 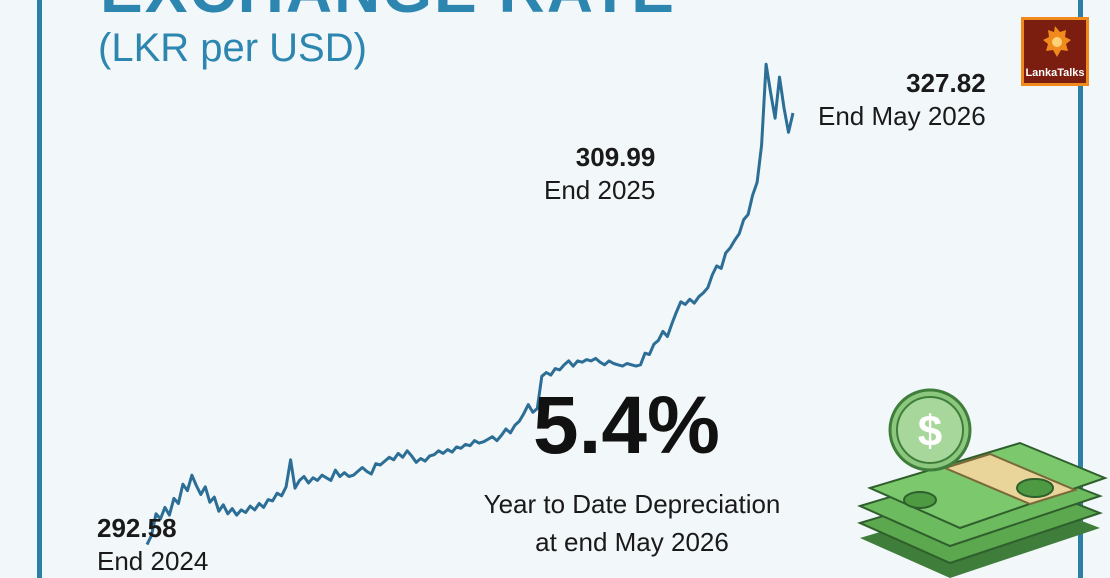 What do you see at coordinates (632, 542) in the screenshot?
I see `depreciation-caption-line-2: at end May 2026` at bounding box center [632, 542].